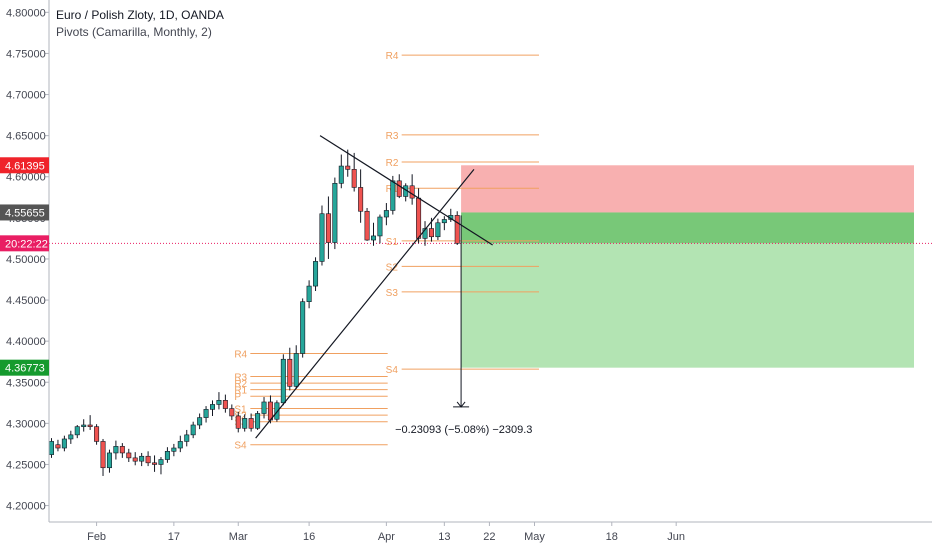 The height and width of the screenshot is (555, 932). What do you see at coordinates (386, 537) in the screenshot?
I see `x-tick-label: Apr` at bounding box center [386, 537].